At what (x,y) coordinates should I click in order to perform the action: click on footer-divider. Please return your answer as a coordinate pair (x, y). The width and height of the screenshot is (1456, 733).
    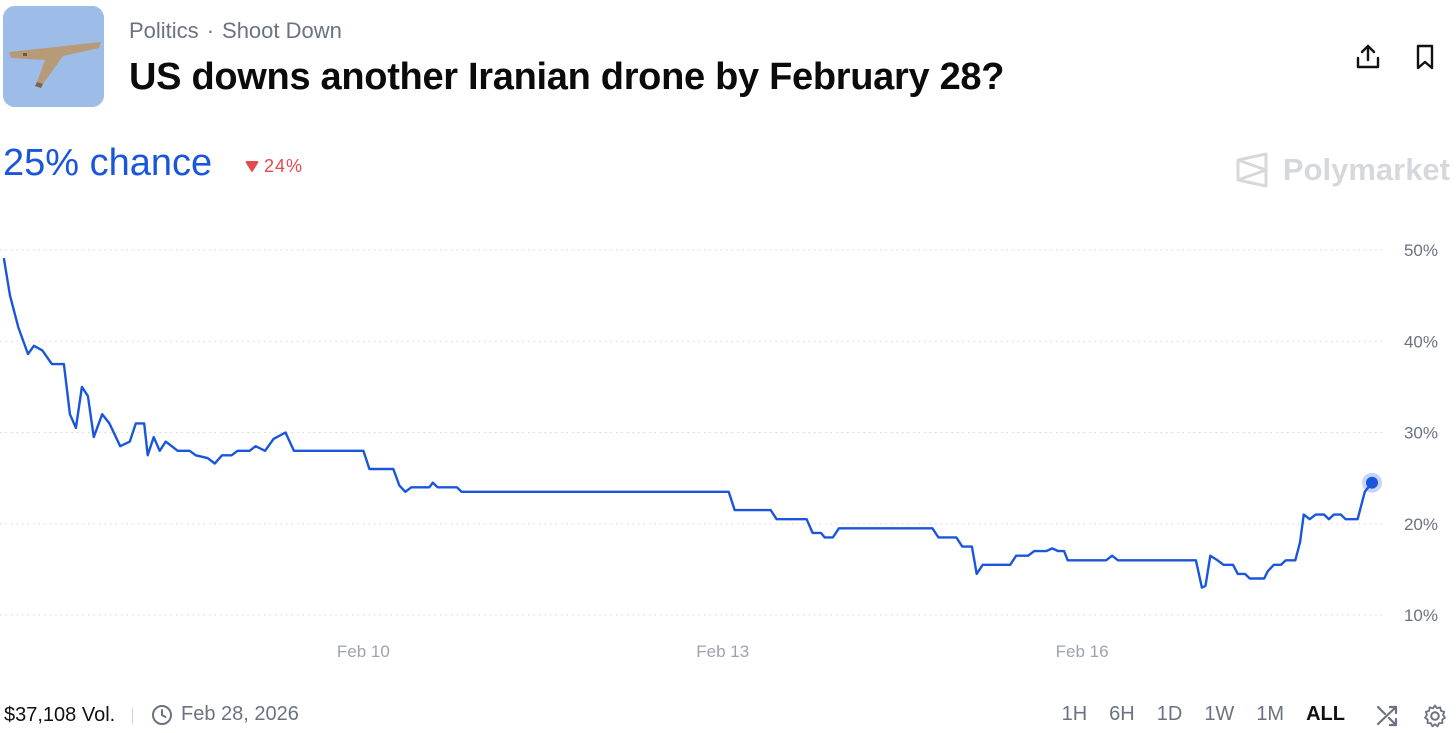
    Looking at the image, I should click on (132, 716).